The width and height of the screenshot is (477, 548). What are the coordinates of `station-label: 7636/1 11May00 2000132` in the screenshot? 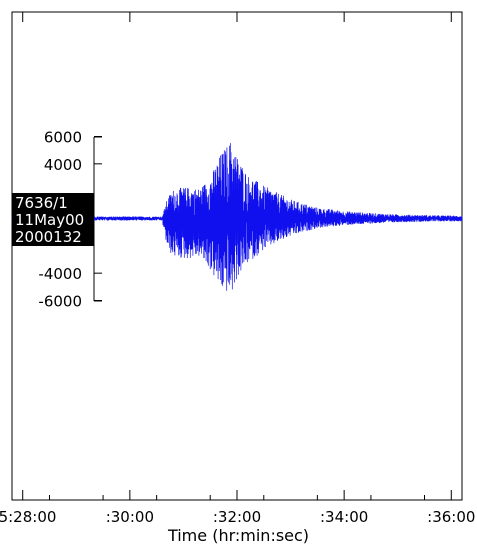 It's located at (53, 219).